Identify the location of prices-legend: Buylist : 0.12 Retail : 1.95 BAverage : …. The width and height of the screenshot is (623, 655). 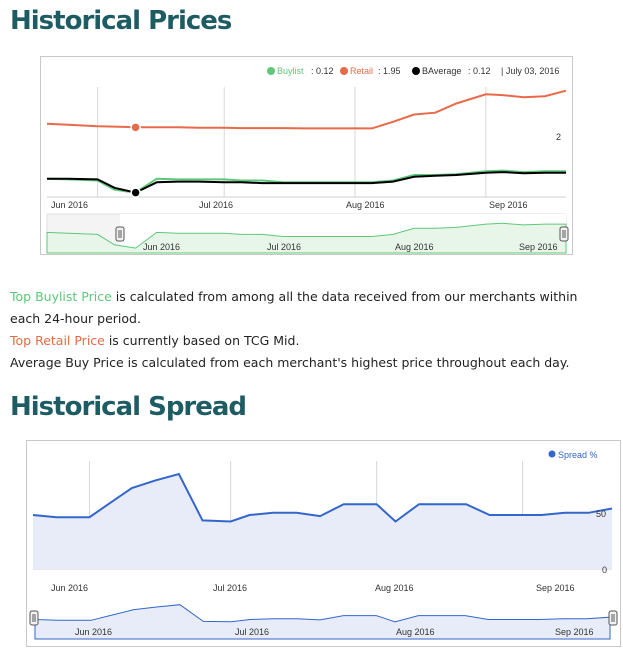
(413, 71).